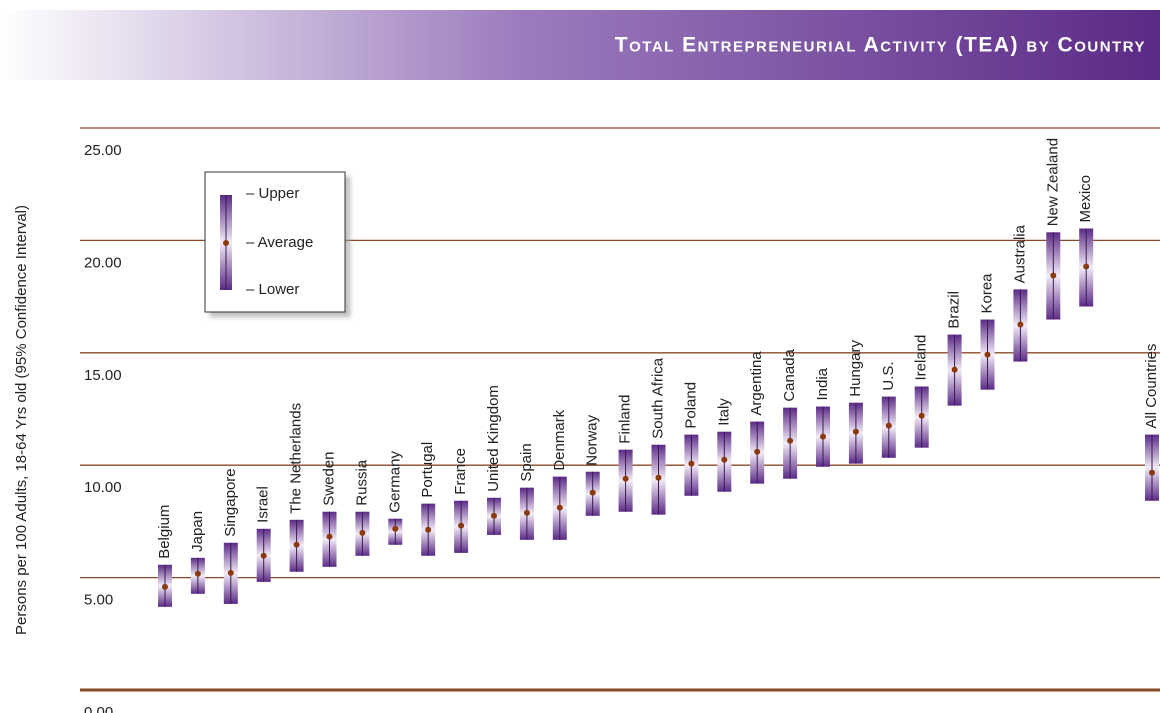  Describe the element at coordinates (954, 310) in the screenshot. I see `x-tick-label: Brazil` at that location.